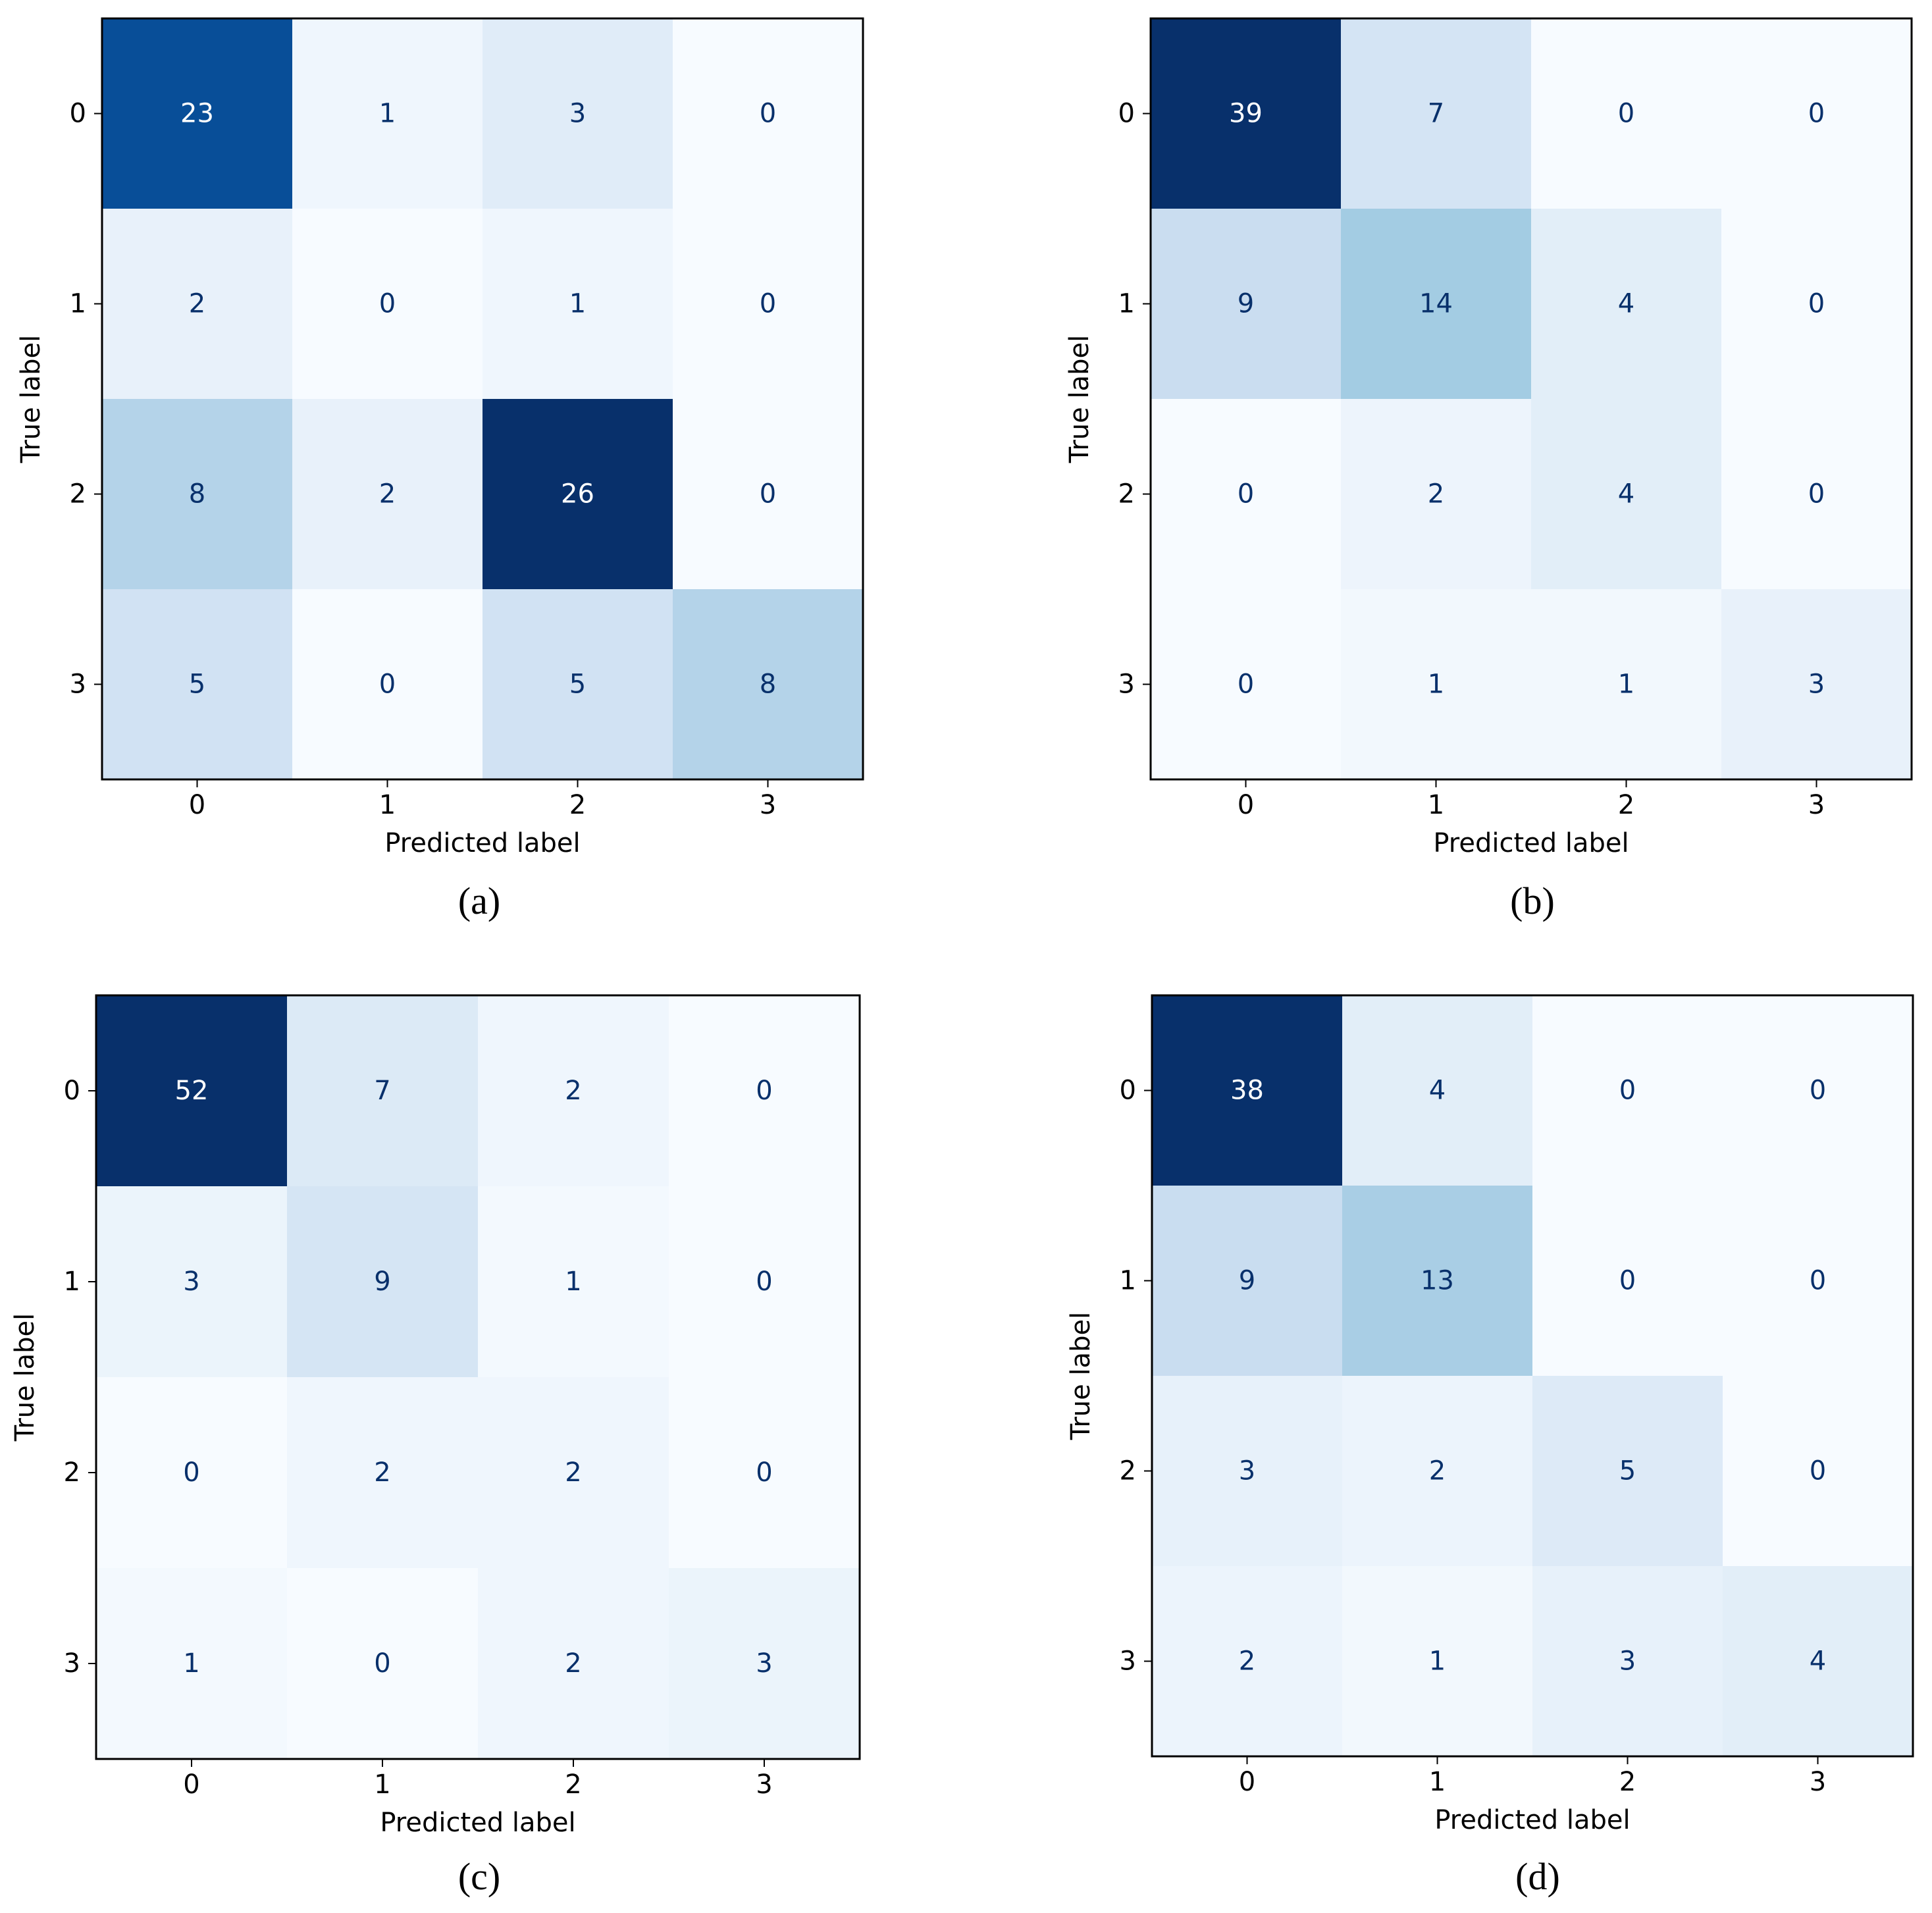  Describe the element at coordinates (479, 900) in the screenshot. I see `panel-caption: (a)` at that location.